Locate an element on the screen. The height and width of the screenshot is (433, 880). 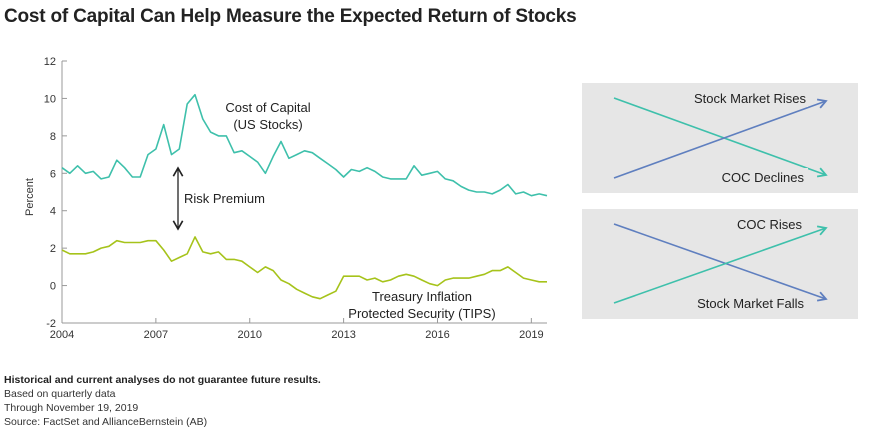
panel-bottom-label: Stock Market Falls is located at coordinates (750, 303).